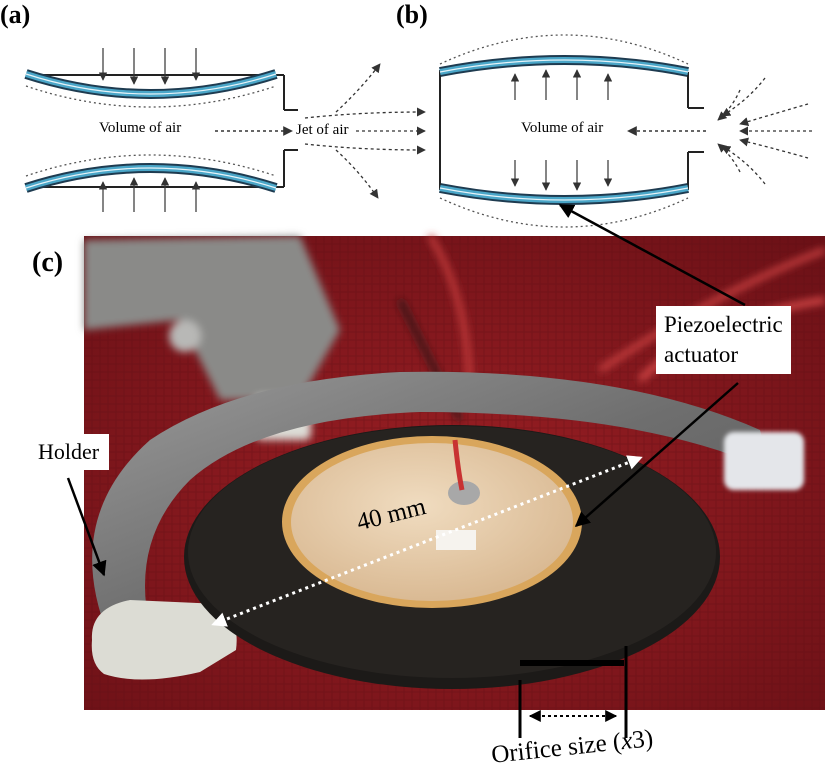 This screenshot has width=825, height=782. Describe the element at coordinates (69, 452) in the screenshot. I see `holder-label: Holder` at that location.